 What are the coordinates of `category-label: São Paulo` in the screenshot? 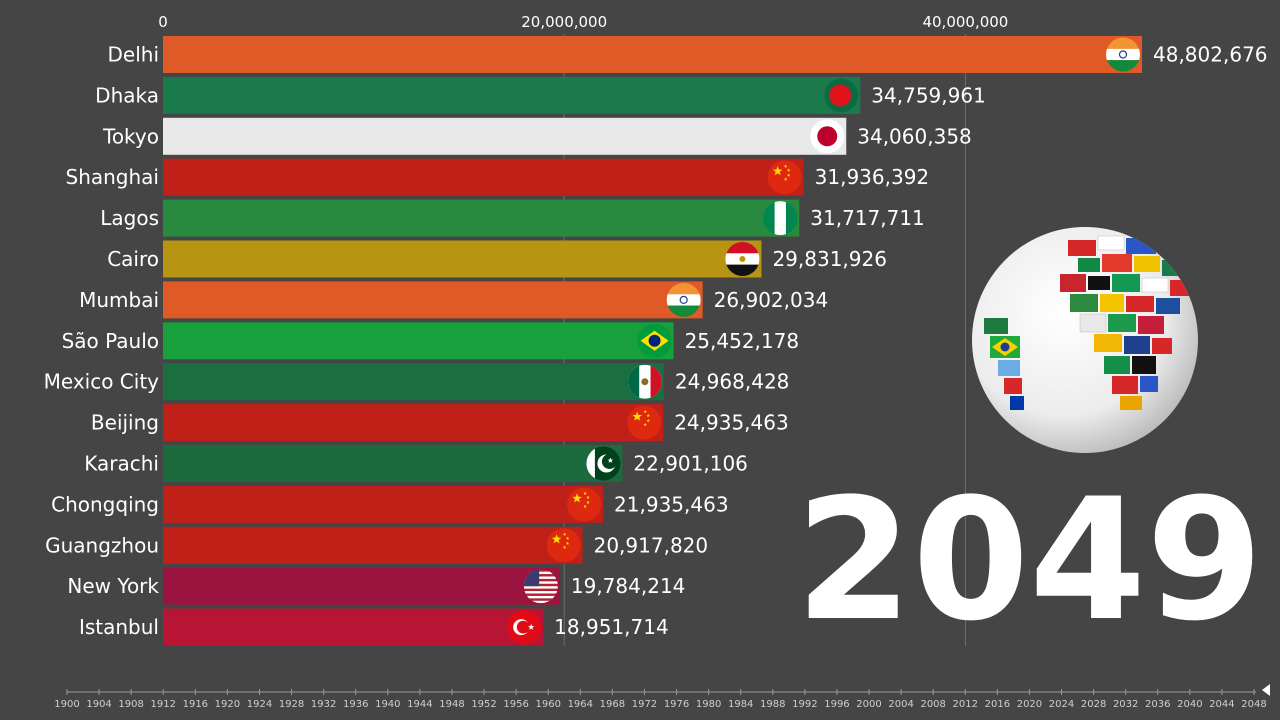 It's located at (110, 341).